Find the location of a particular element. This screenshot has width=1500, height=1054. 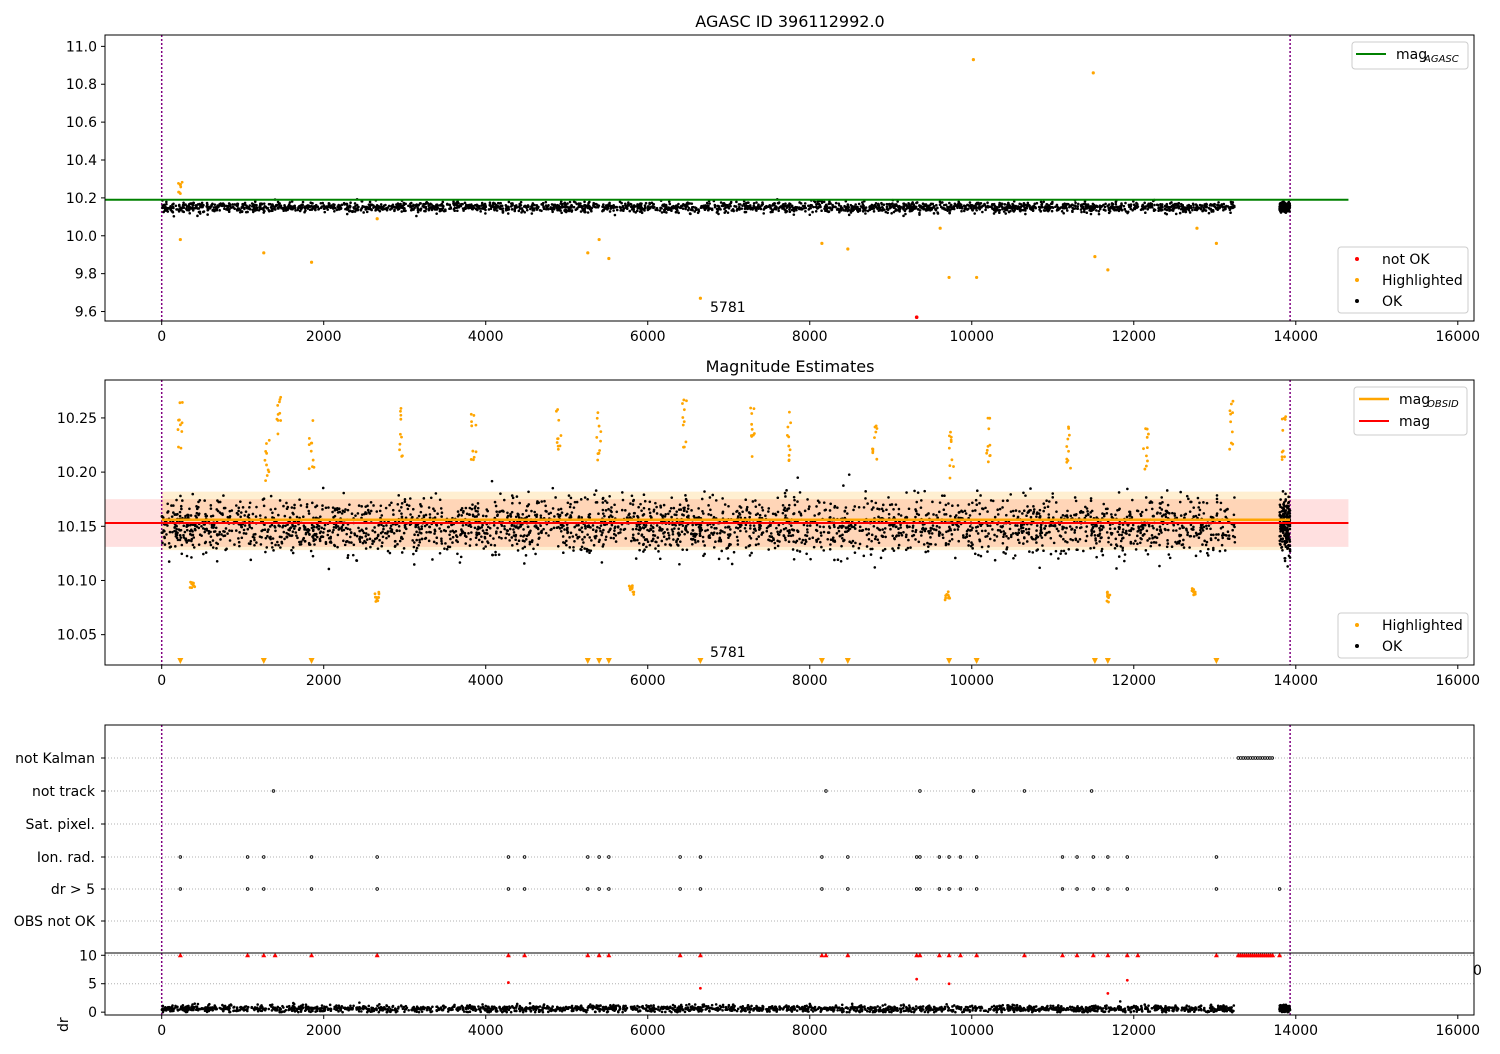

p1-ytick-label: 10.8 is located at coordinates (81, 85).